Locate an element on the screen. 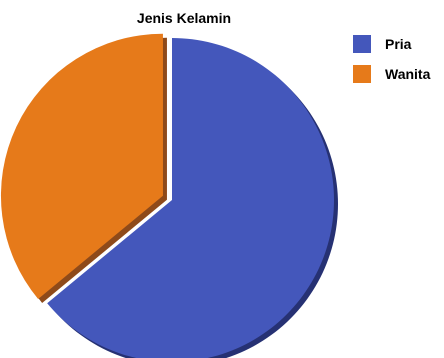 This screenshot has width=444, height=358. legend-item-wanita: Wanita is located at coordinates (391, 74).